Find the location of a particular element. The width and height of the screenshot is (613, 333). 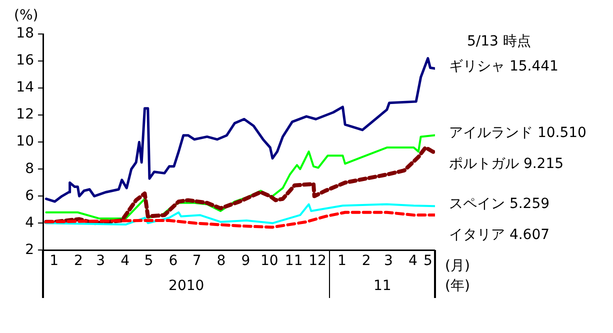

text: ポルトガル 9.215 is located at coordinates (506, 164).